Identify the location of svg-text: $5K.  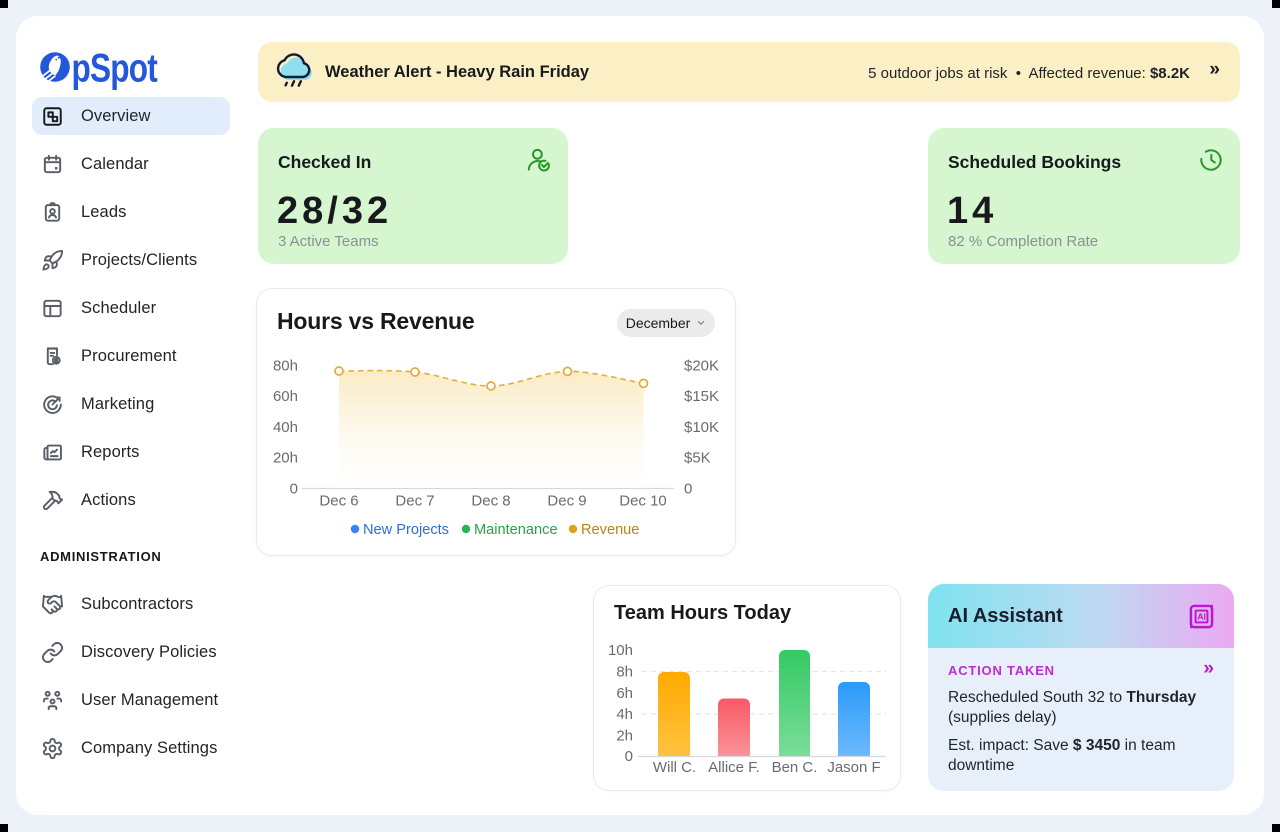
(697, 458).